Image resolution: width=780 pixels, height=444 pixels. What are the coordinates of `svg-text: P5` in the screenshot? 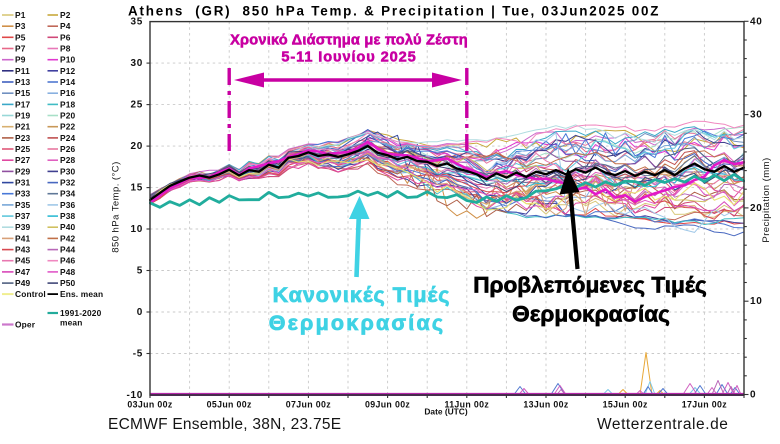 It's located at (20, 37).